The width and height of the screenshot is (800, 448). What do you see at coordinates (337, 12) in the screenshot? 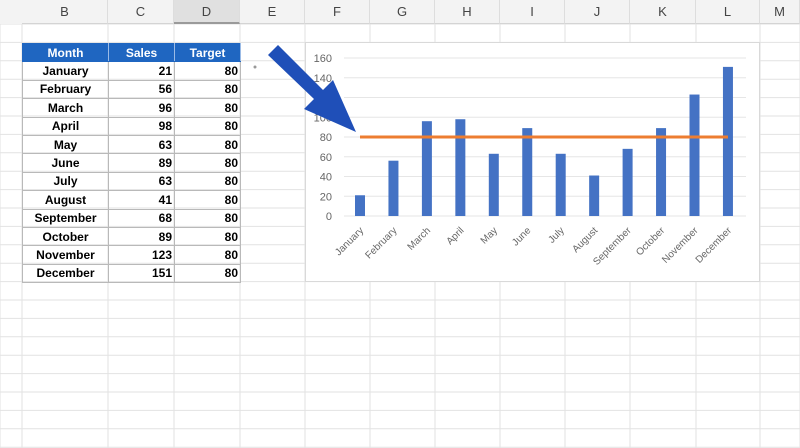
I see `column-header-F: F` at bounding box center [337, 12].